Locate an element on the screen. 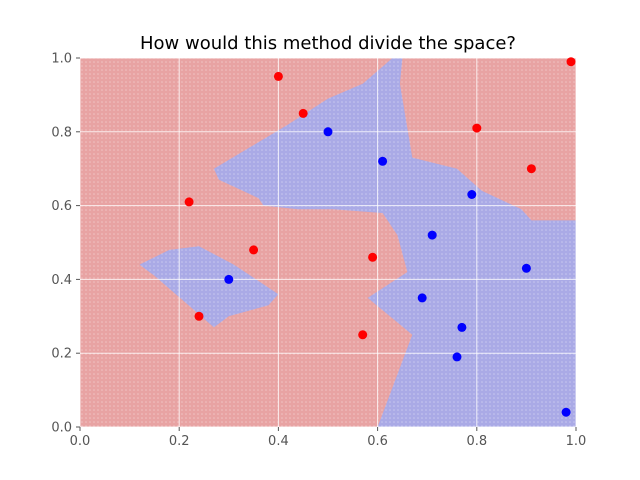 This screenshot has width=640, height=480. x-tick-label: 0.8 is located at coordinates (476, 441).